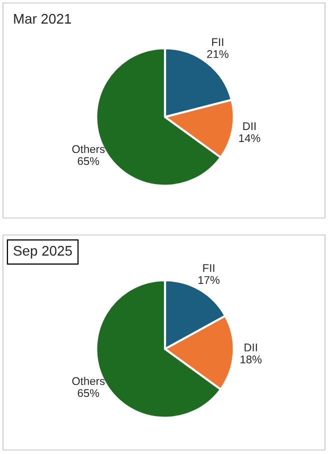  I want to click on chart-title: Sep 2025, so click(43, 252).